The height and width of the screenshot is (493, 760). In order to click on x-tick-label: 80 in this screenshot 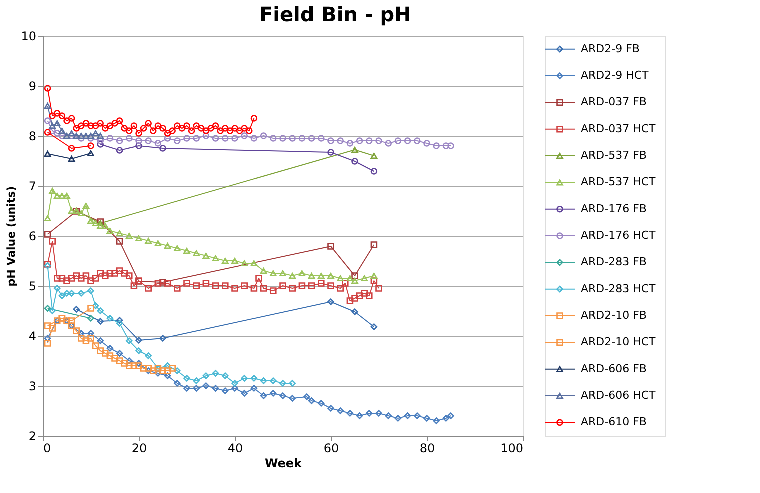, I will do `click(428, 449)`.